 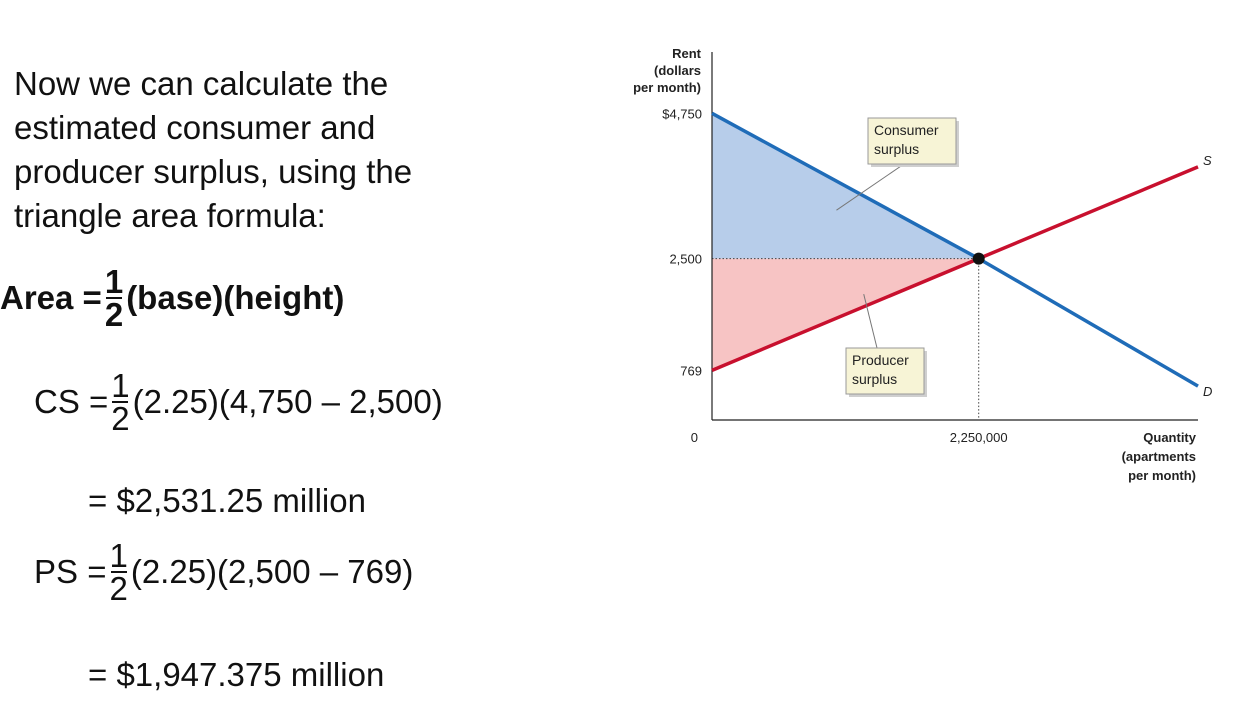 I want to click on consumer-surplus-label: surplus, so click(x=896, y=149).